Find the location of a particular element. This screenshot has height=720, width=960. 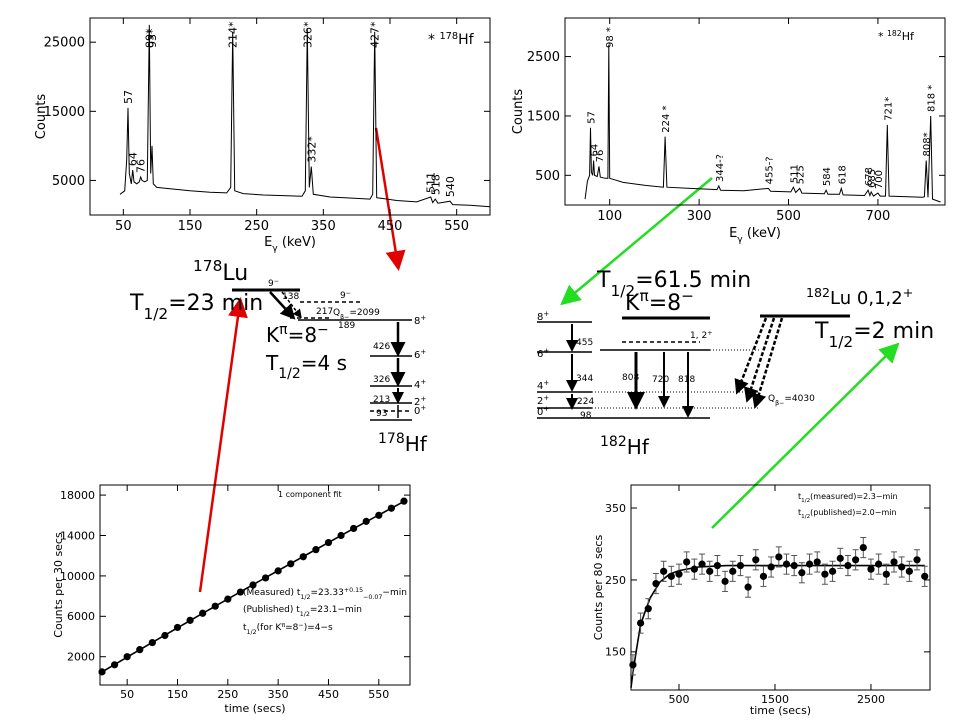

scheme-label: 2+ is located at coordinates (543, 400).